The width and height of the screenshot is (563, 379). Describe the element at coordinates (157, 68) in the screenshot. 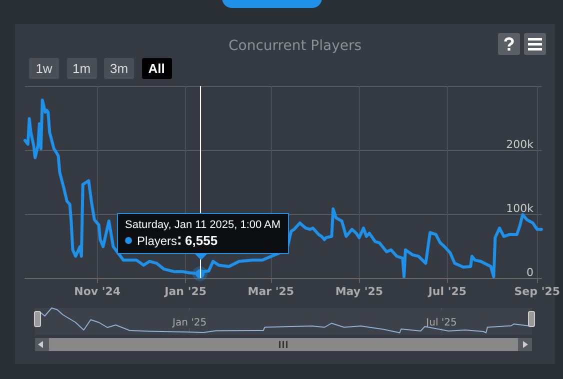

I see `text: All` at that location.